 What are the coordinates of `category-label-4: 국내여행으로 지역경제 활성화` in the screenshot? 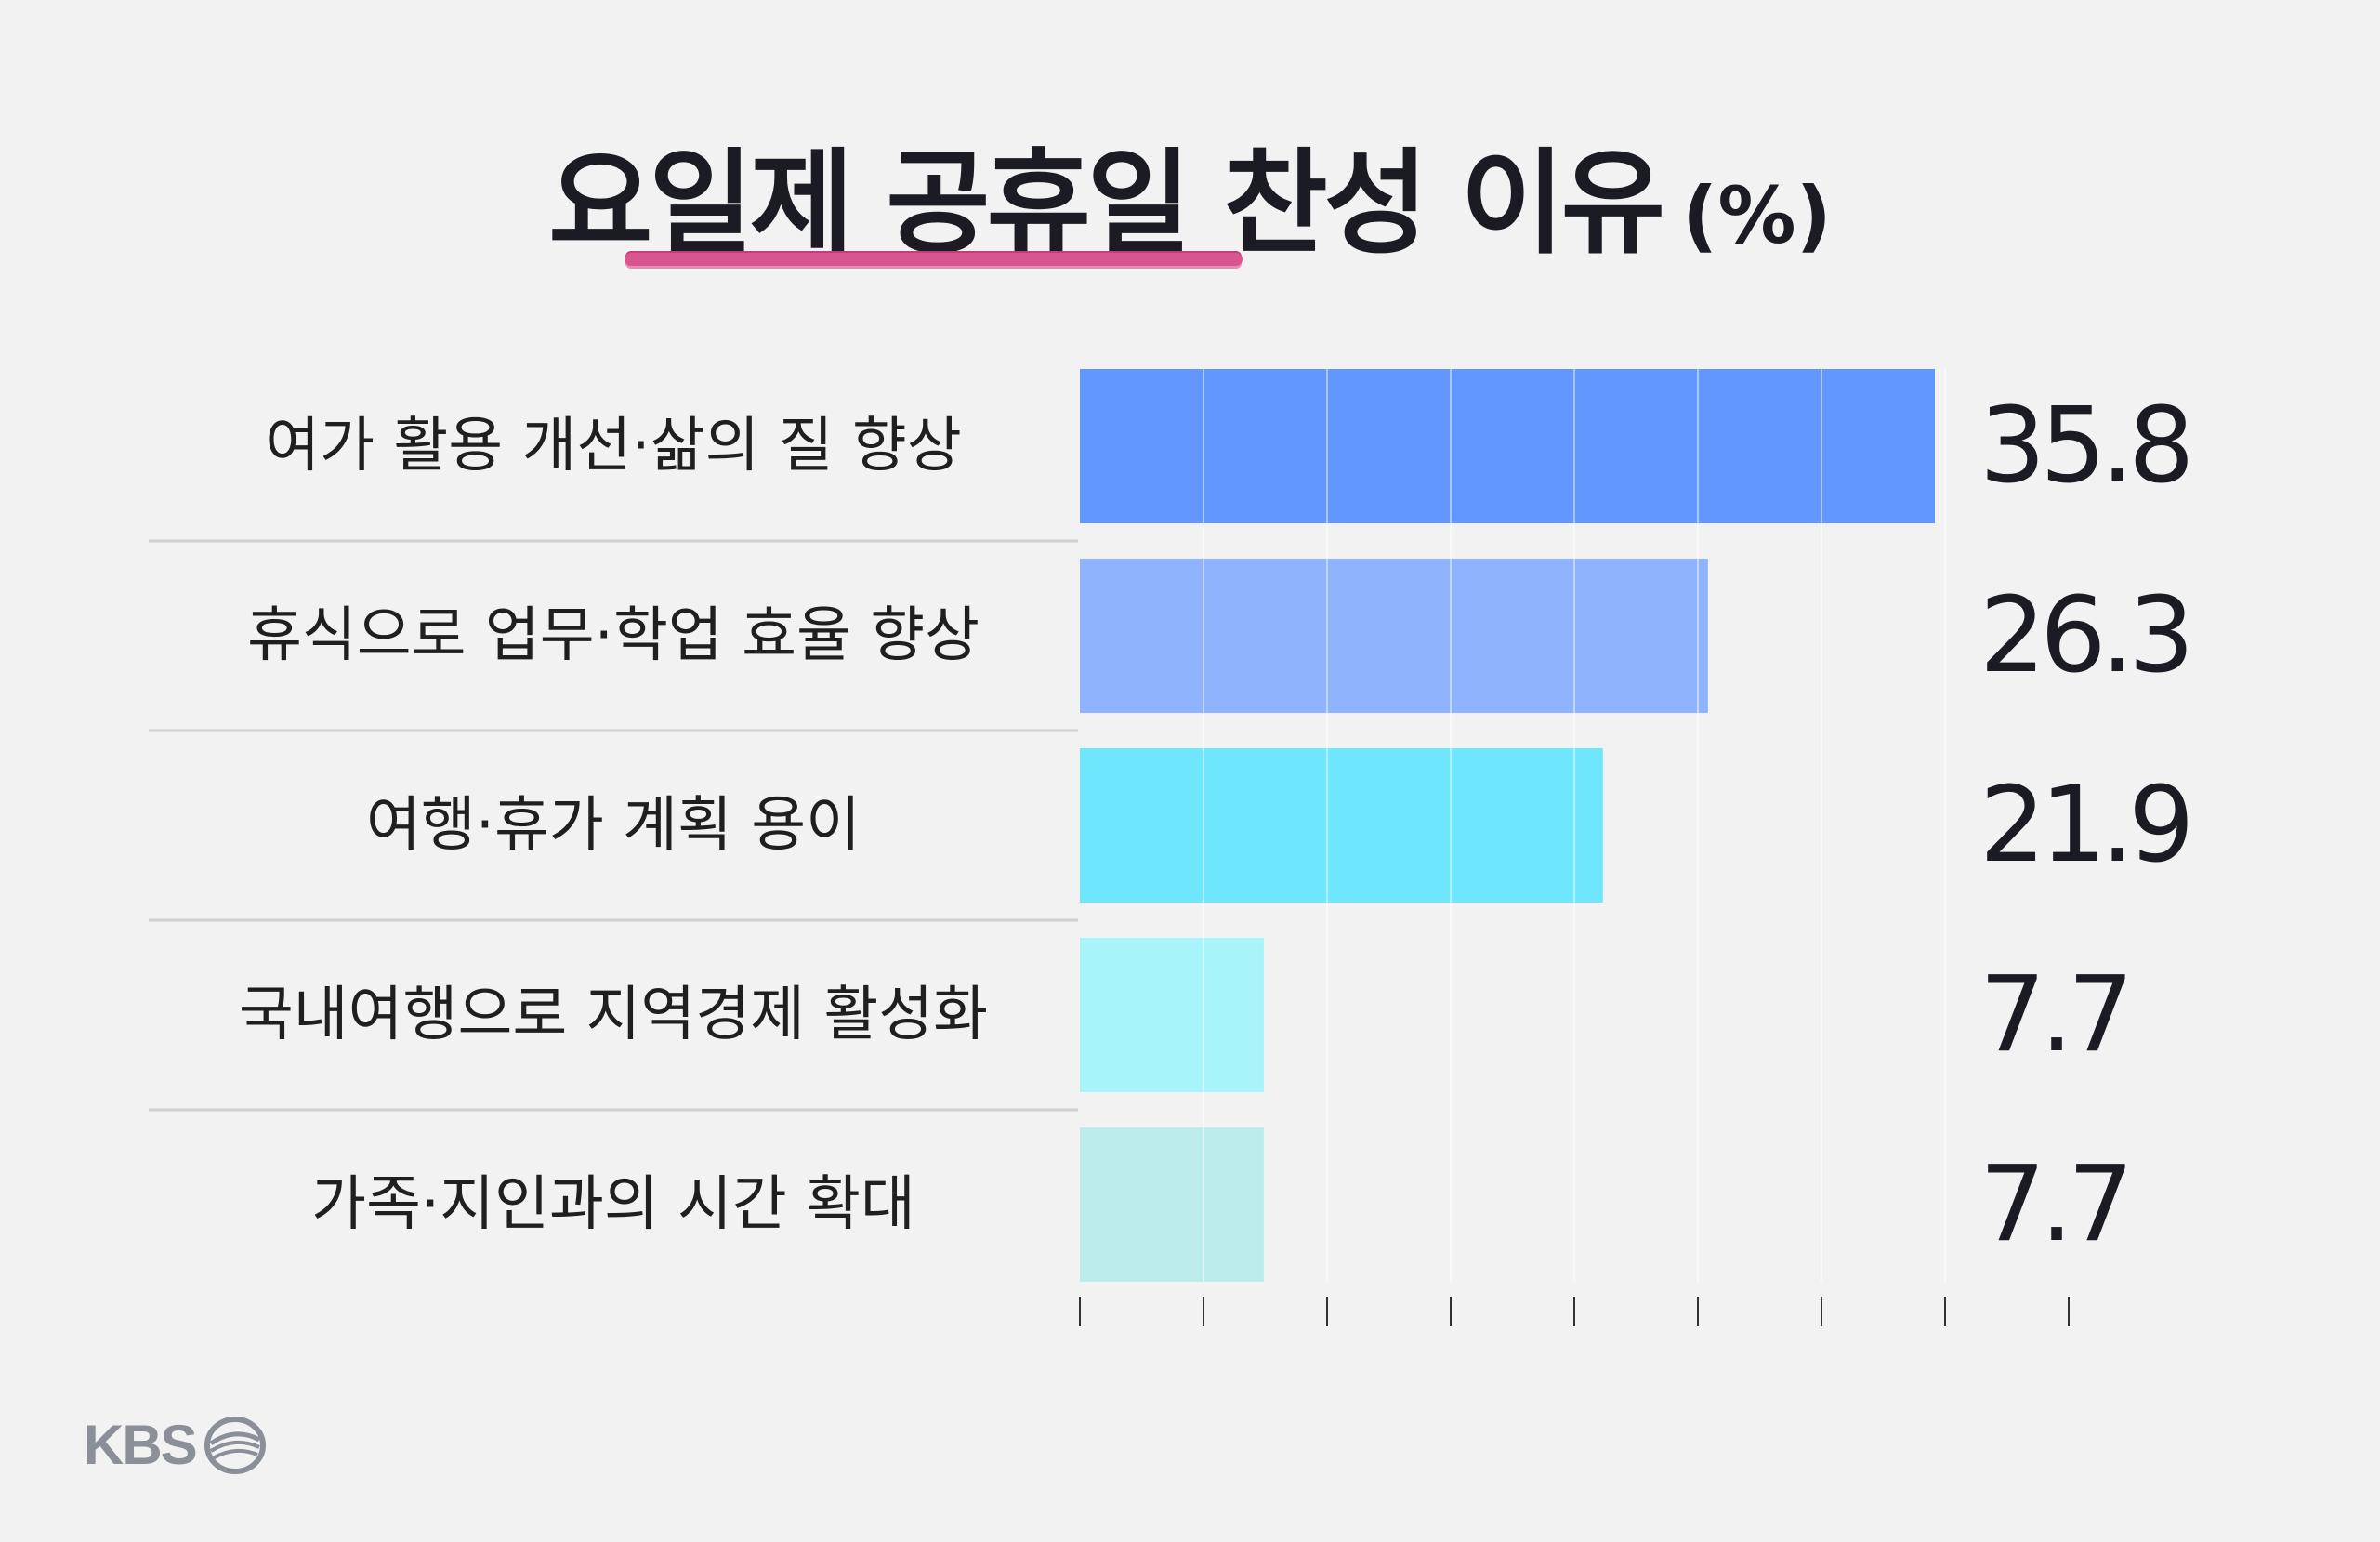 It's located at (613, 1015).